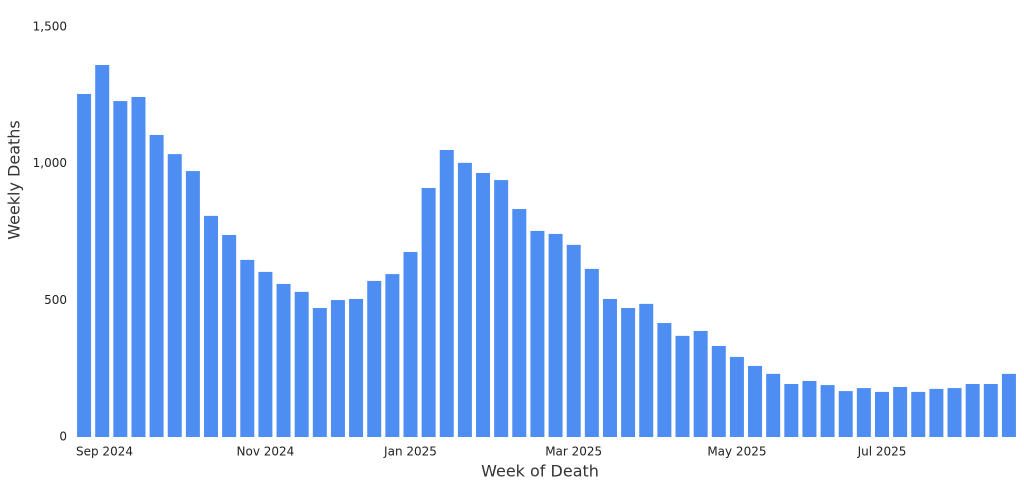  I want to click on x-tick-label: Nov 2024, so click(266, 452).